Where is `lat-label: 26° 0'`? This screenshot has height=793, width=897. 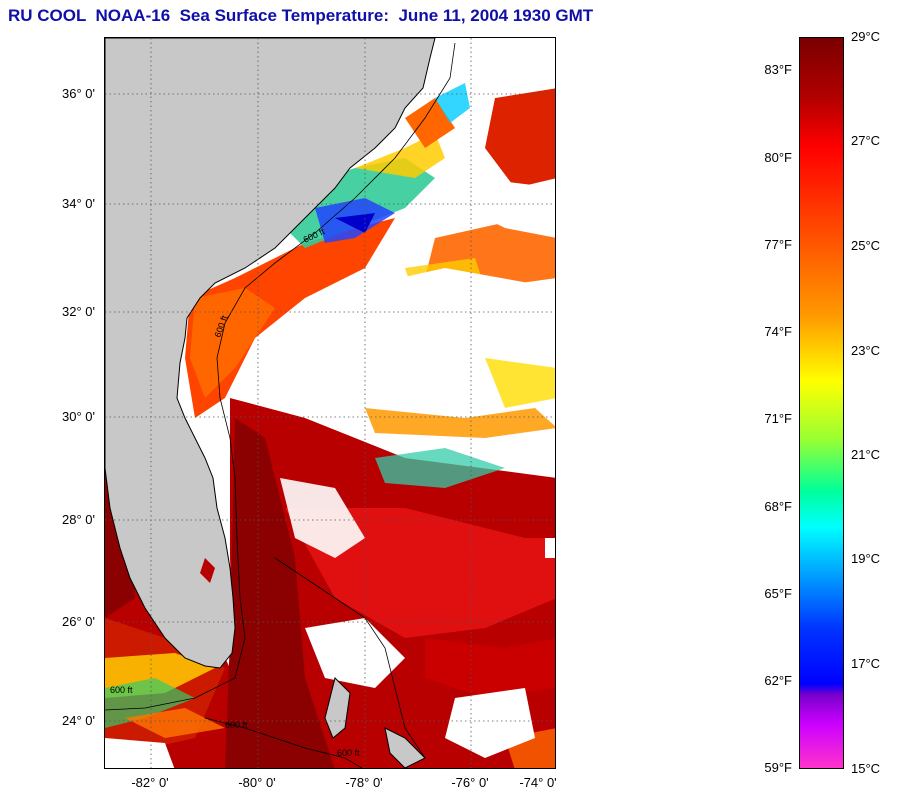
lat-label: 26° 0' is located at coordinates (78, 621).